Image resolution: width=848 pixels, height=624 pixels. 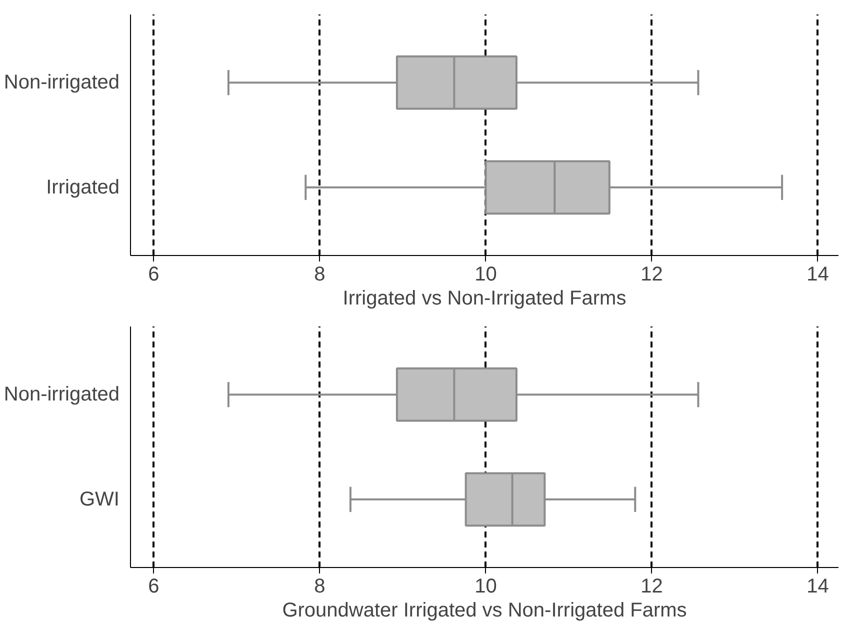 I want to click on x-axis-title: Groundwater Irrigated vs Non-Irrigated Farms, so click(x=484, y=611).